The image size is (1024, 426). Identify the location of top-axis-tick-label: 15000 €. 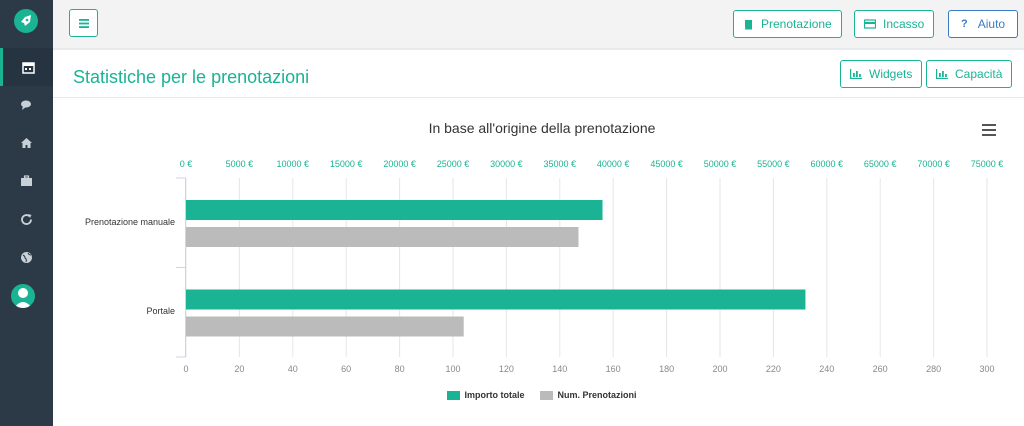
(346, 164).